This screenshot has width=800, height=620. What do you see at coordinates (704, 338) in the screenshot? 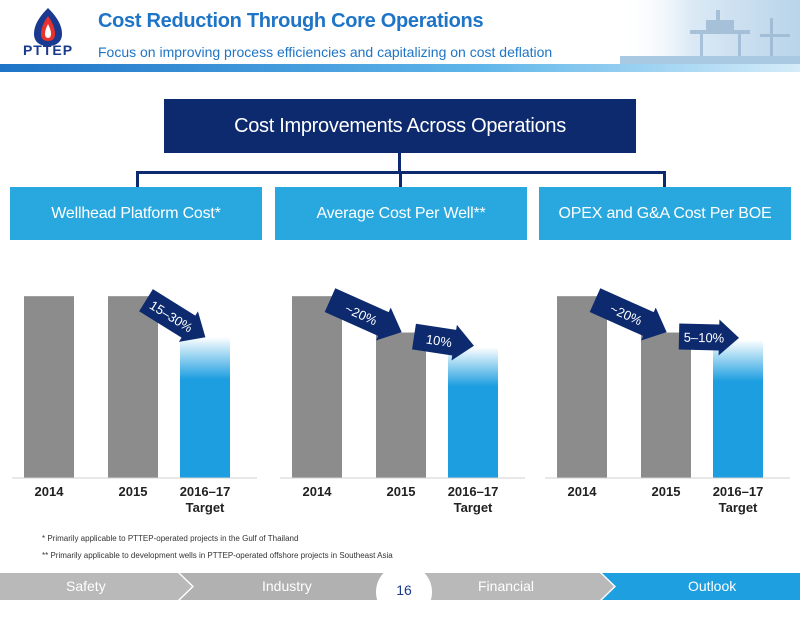
I see `reduction-label: 5–10%` at bounding box center [704, 338].